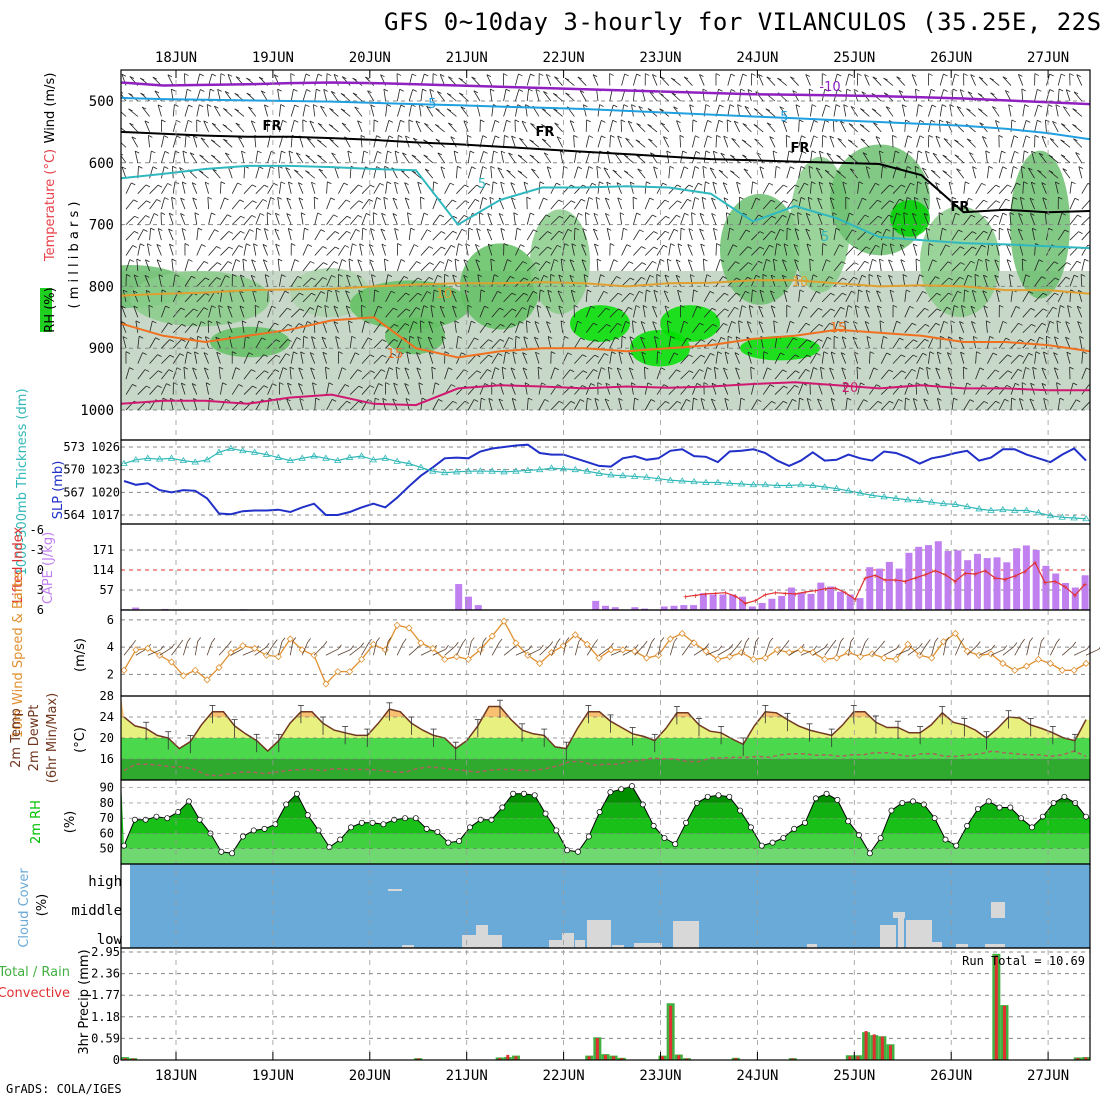  I want to click on date-label-top: 27JUN, so click(1048, 58).